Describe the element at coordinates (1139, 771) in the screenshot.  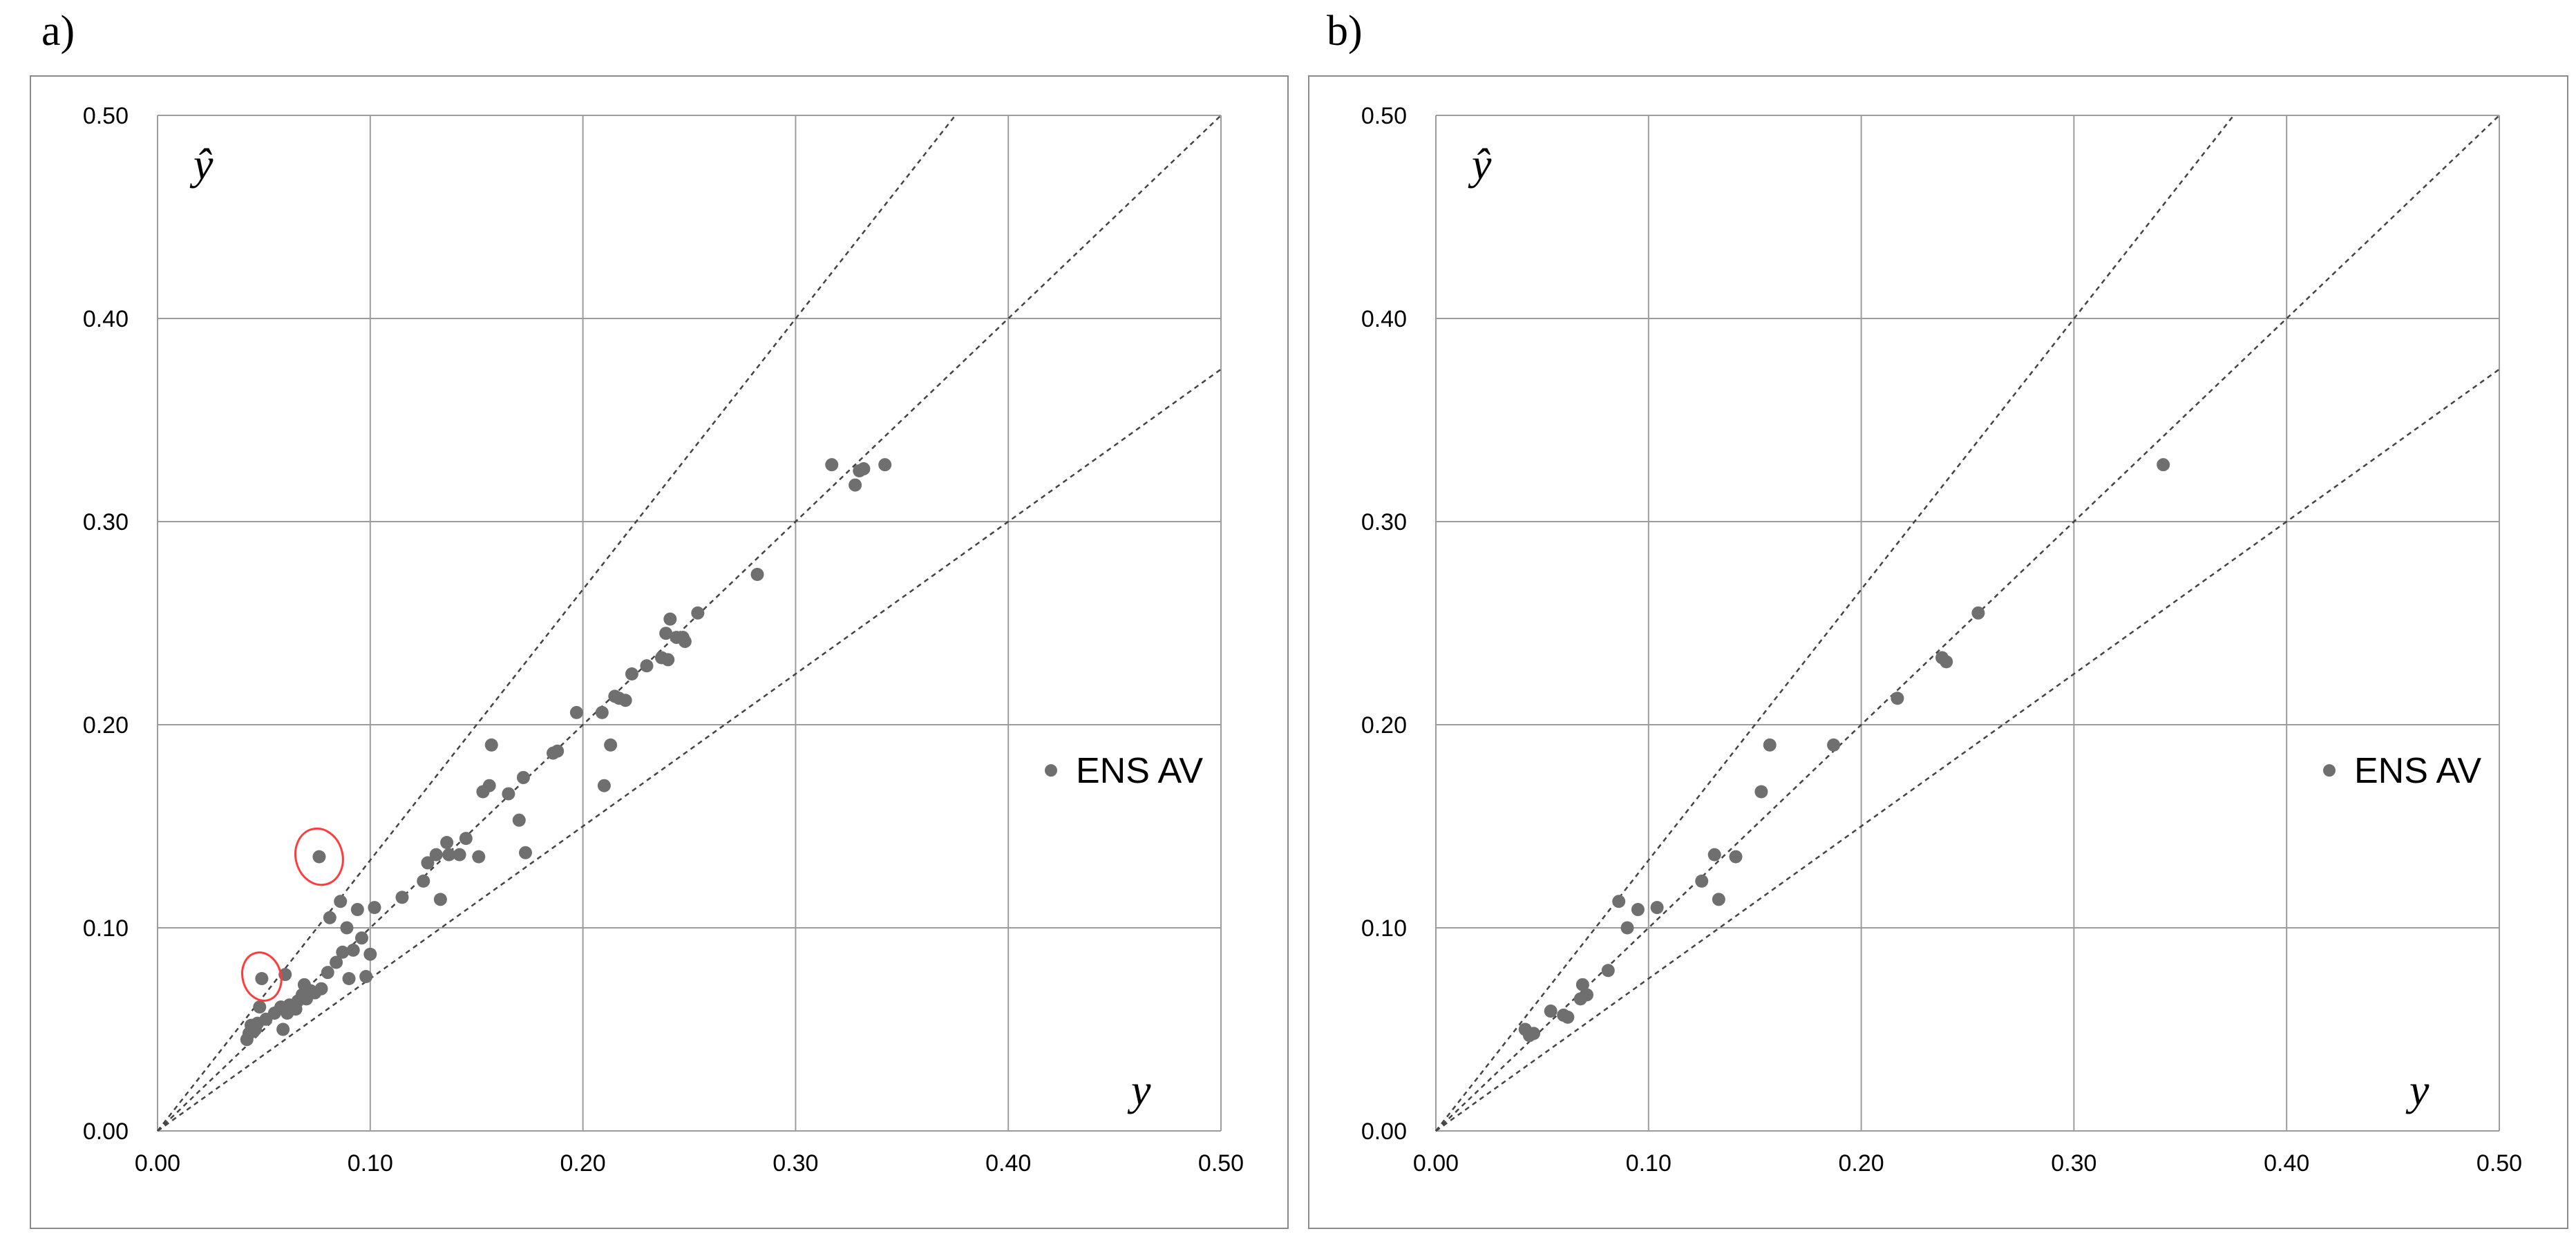
I see `legend-label: ENS AV` at that location.